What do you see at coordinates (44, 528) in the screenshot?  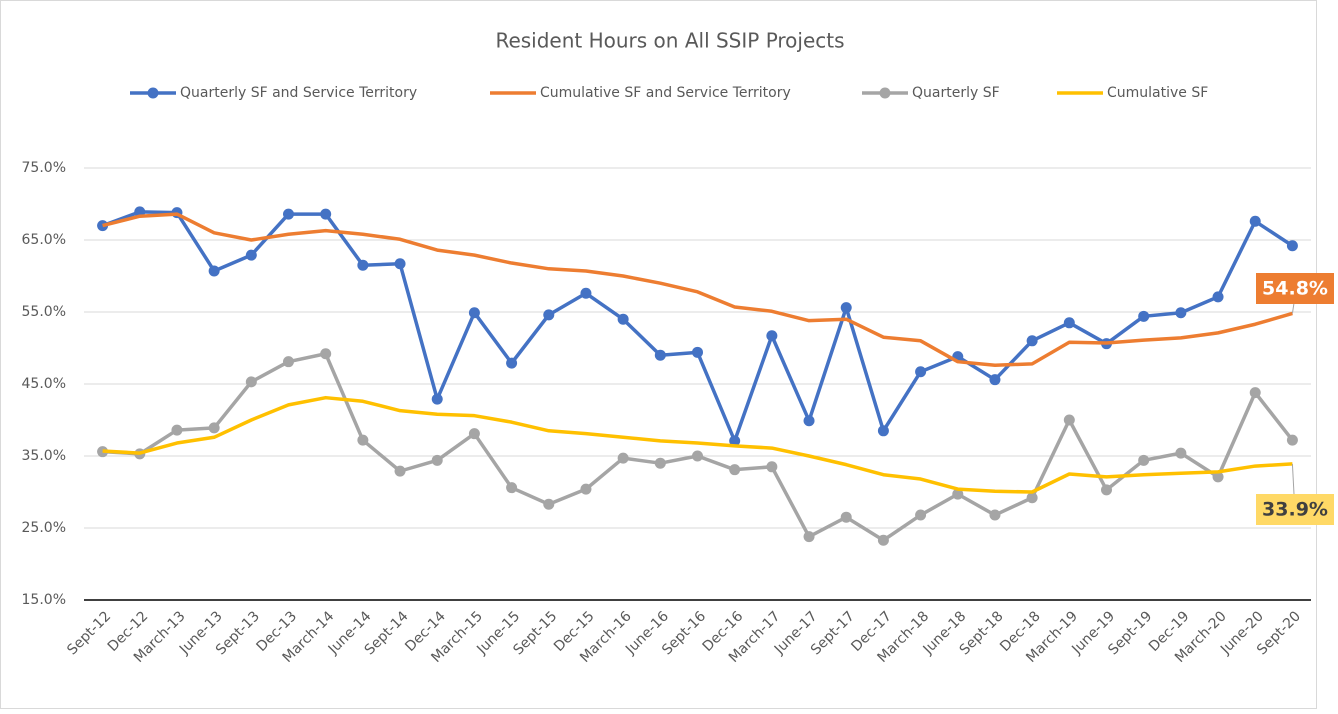 I see `y-tick-label: 25.0%` at bounding box center [44, 528].